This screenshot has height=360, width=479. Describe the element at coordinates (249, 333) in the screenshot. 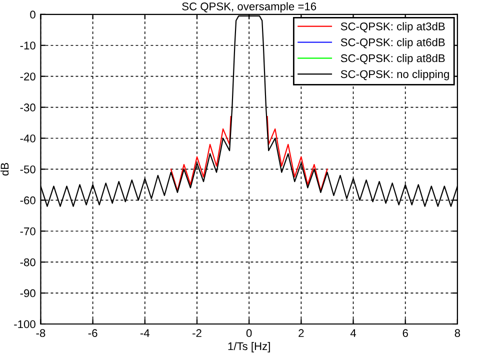

I see `x-tick-label: 0` at that location.